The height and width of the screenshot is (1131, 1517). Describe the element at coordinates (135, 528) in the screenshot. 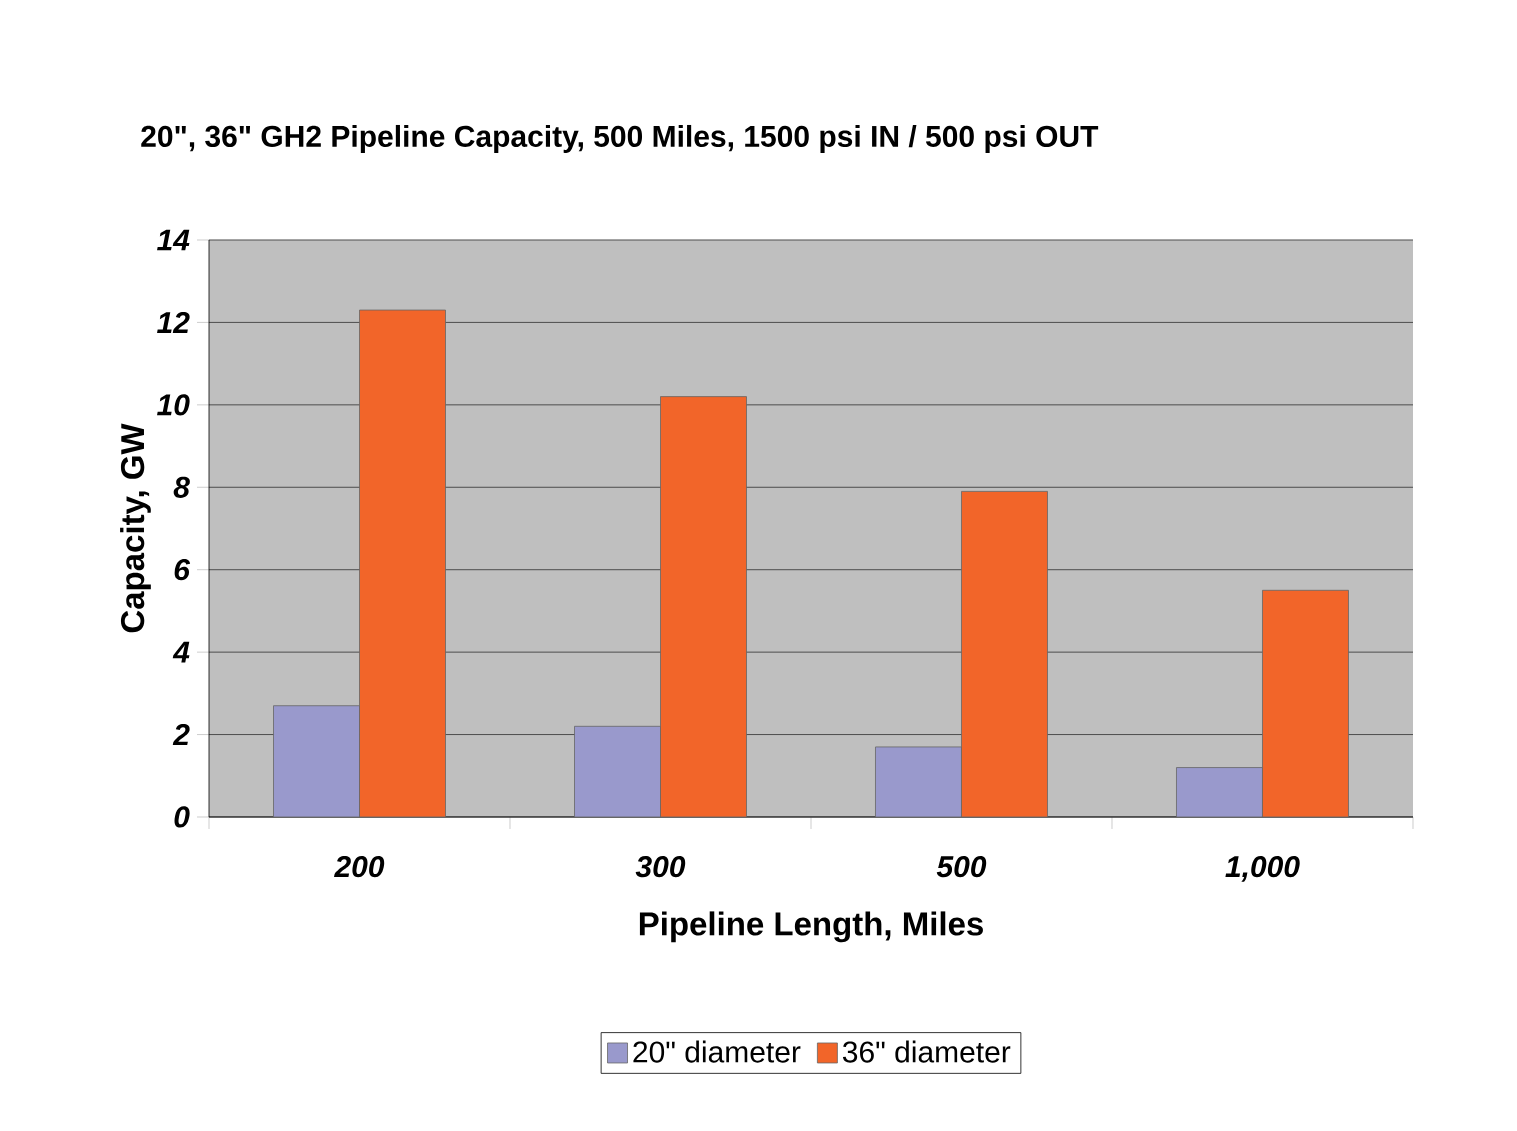

I see `y-axis-title: Capacity, GW` at that location.